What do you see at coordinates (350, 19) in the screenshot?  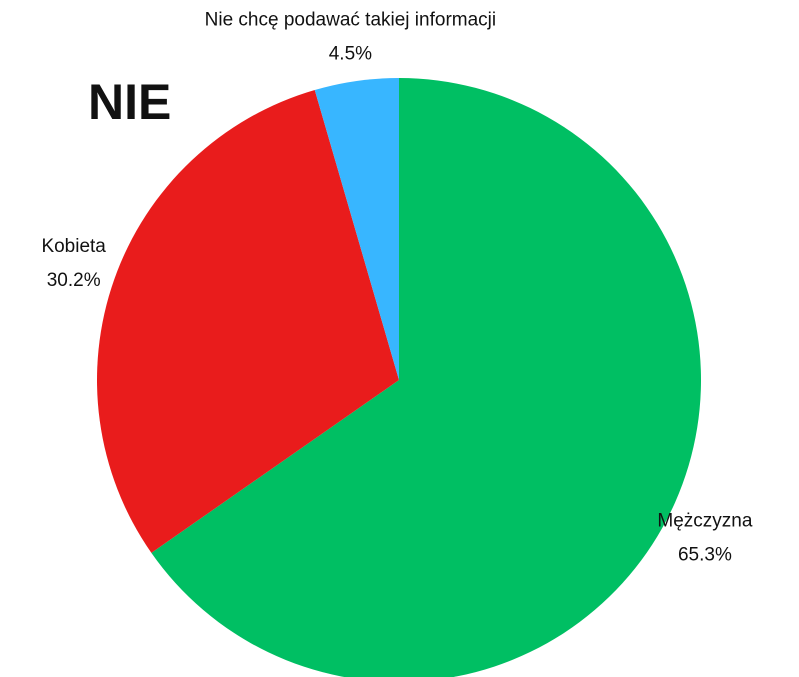 I see `slice-label: Nie chcę podawać takiej informacji` at bounding box center [350, 19].